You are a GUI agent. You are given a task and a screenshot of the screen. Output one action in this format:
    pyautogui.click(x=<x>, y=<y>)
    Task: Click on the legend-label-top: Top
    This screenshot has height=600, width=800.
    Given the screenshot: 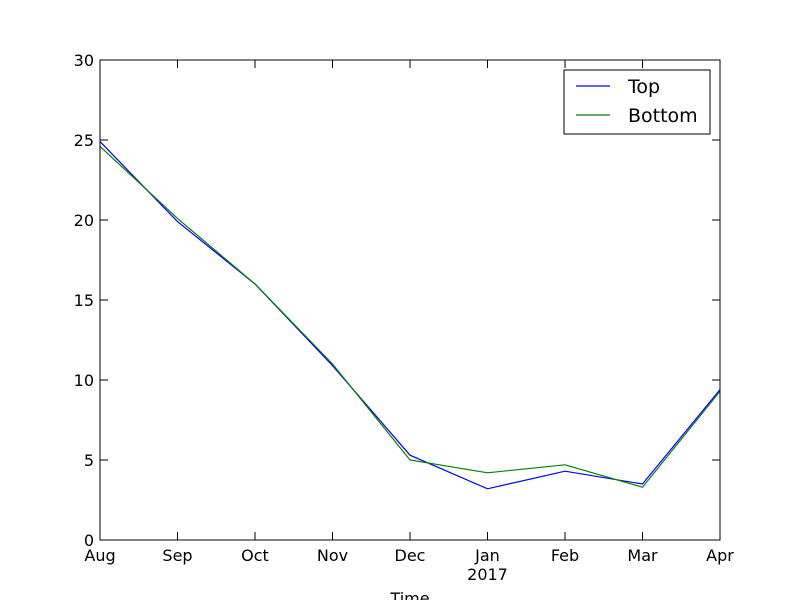 What is the action you would take?
    pyautogui.click(x=643, y=87)
    